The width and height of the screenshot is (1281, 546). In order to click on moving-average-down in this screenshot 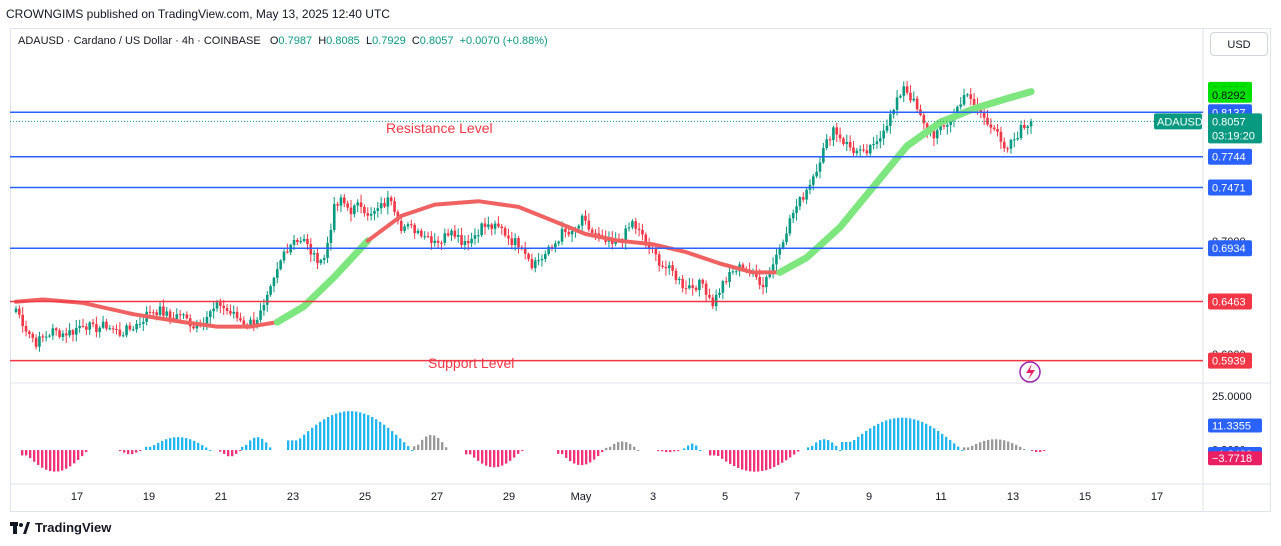, I will do `click(147, 313)`.